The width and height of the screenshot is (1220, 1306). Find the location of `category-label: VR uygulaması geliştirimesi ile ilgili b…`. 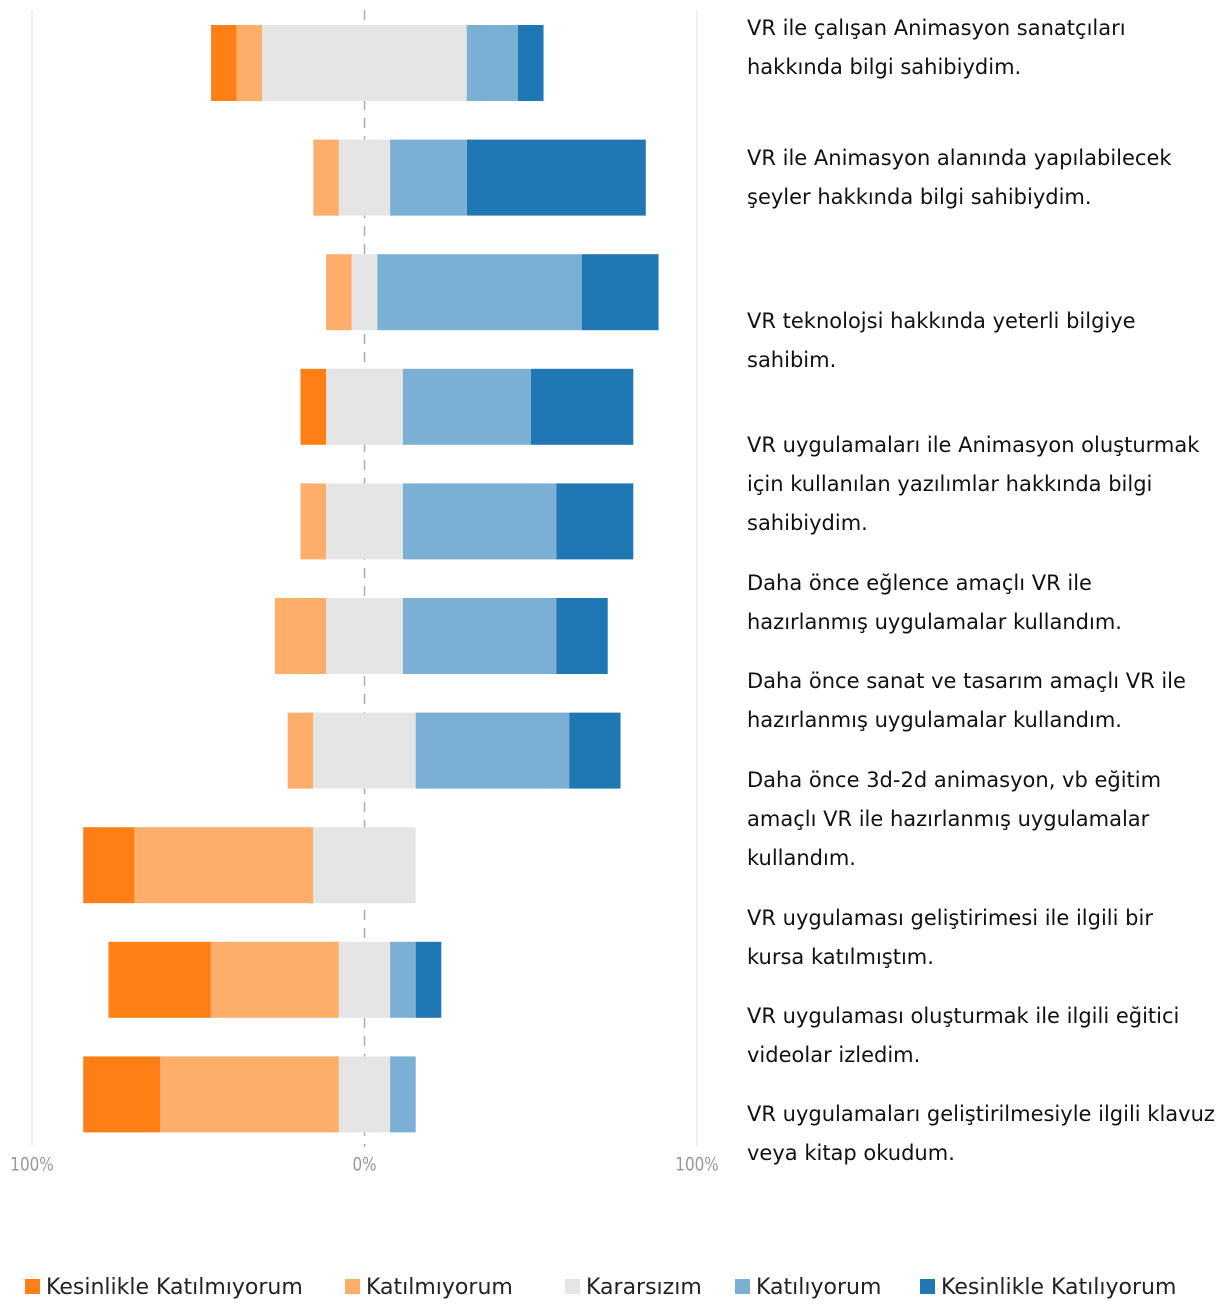

category-label: VR uygulaması geliştirimesi ile ilgili b… is located at coordinates (950, 937).